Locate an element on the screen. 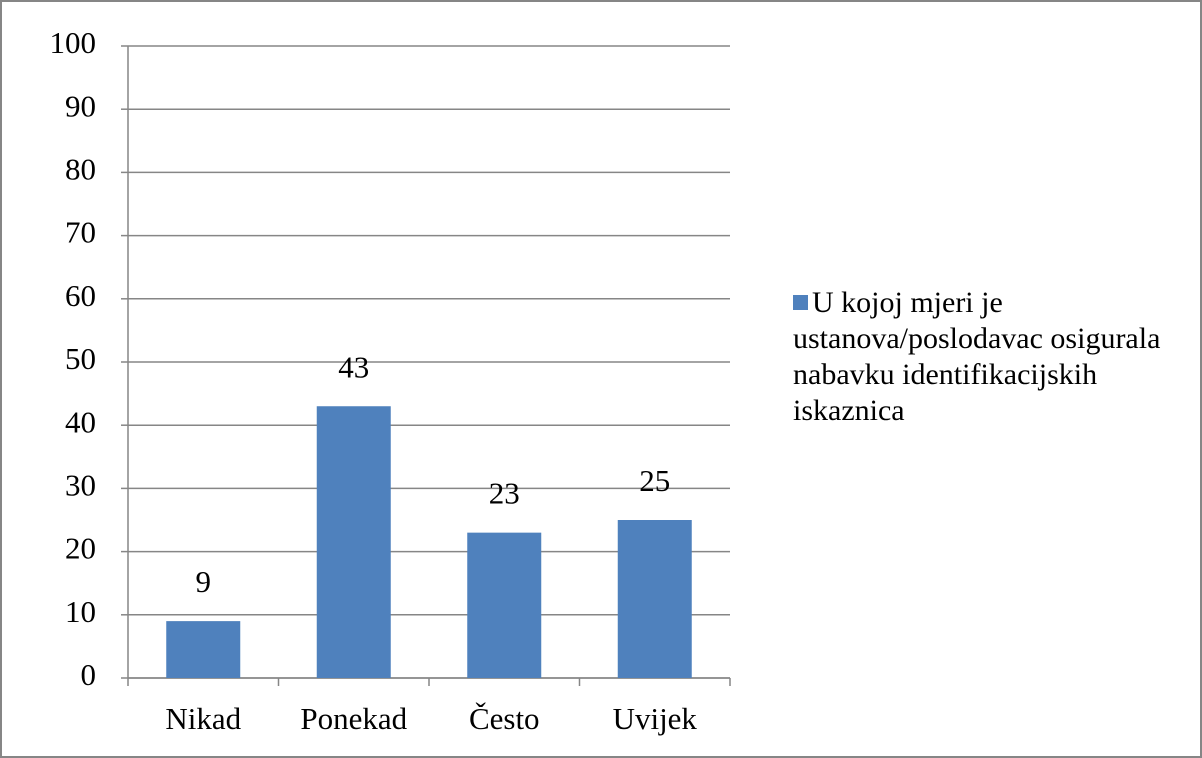 The image size is (1202, 758). x-tick-label: Često is located at coordinates (504, 718).